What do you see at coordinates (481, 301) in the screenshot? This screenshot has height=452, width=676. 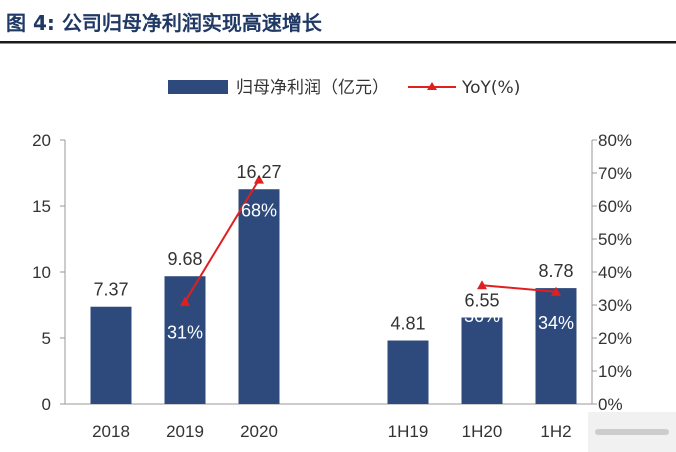 I see `bar-value-label: 6.55` at bounding box center [481, 301].